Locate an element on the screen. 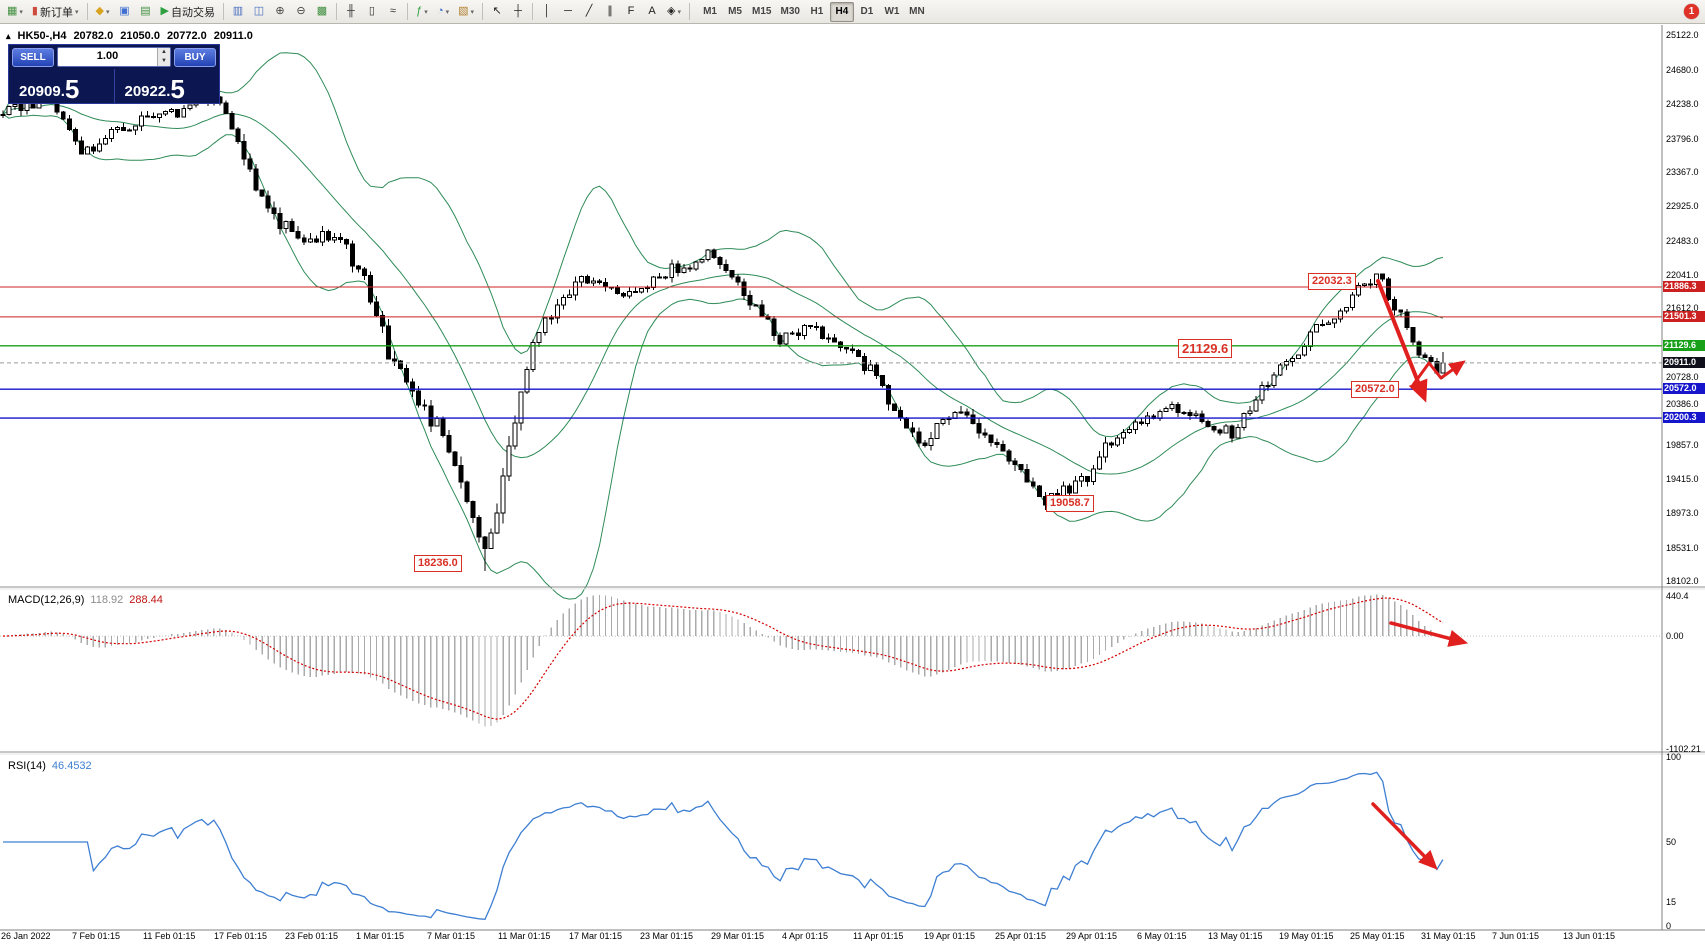 This screenshot has width=1705, height=944. crosshair-button: ┼ is located at coordinates (518, 12).